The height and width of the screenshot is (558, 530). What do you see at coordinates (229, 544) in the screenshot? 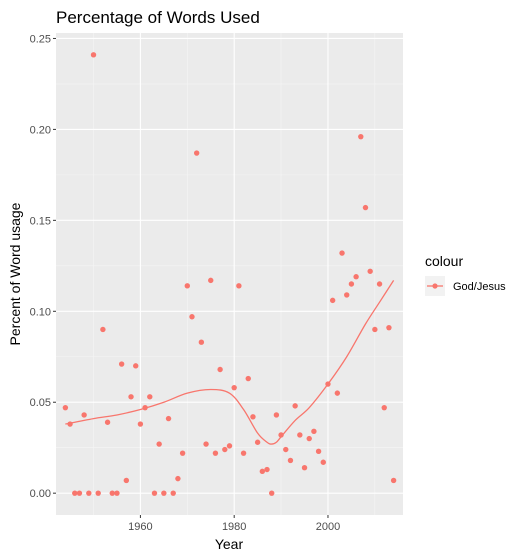
I see `x-axis-title: Year` at bounding box center [229, 544].